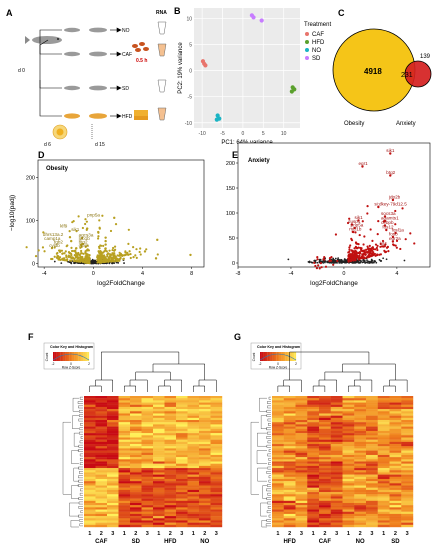  I want to click on volcano-e-point-labeled, so click(354, 228).